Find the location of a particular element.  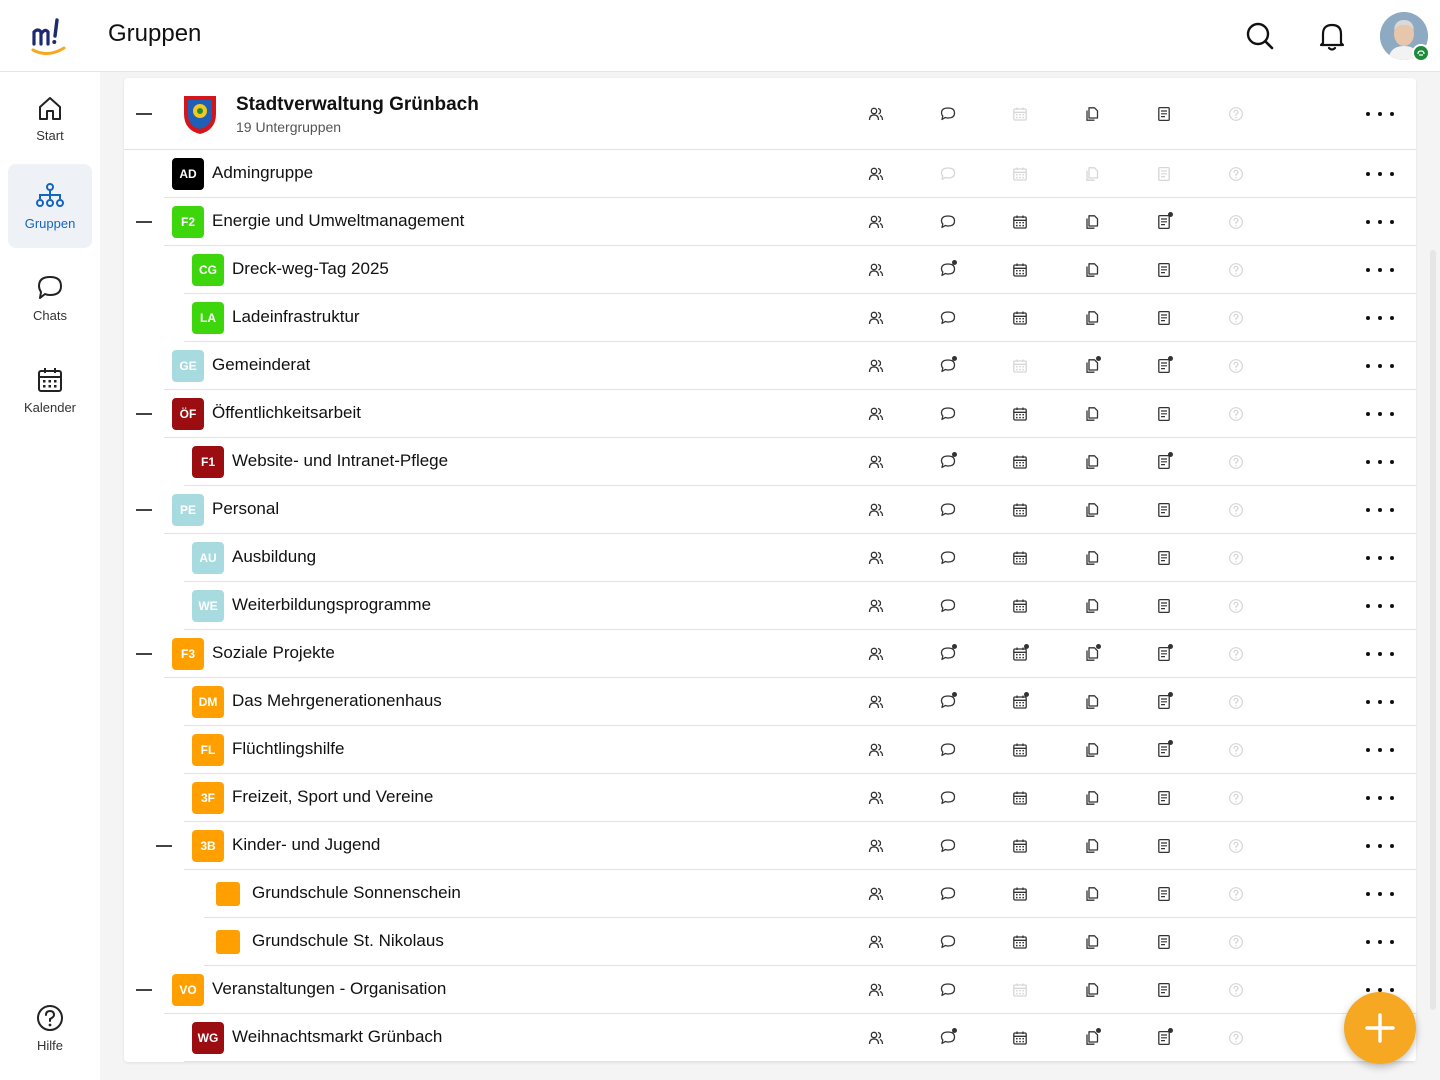

group-row: F3 Soziale Projekte is located at coordinates (770, 654).